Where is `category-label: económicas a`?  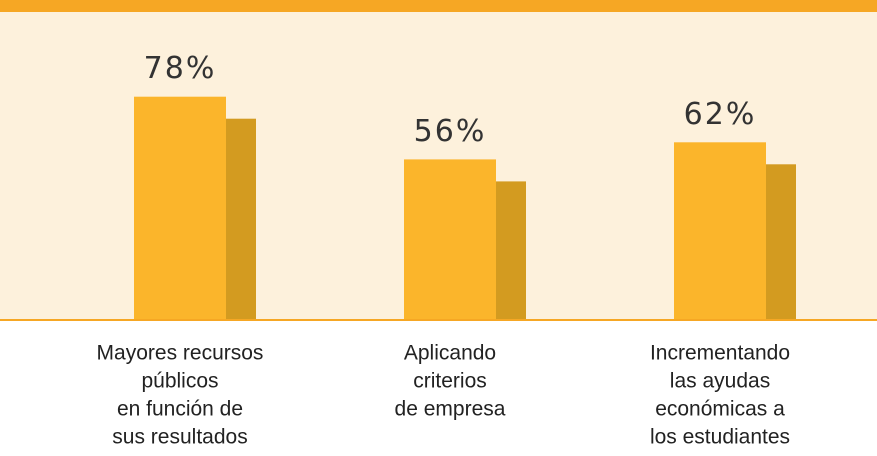
category-label: económicas a is located at coordinates (720, 409).